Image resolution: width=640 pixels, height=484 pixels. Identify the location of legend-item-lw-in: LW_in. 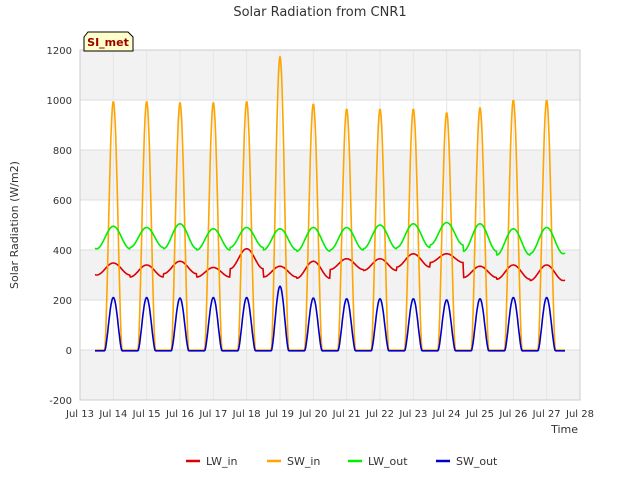
(212, 461).